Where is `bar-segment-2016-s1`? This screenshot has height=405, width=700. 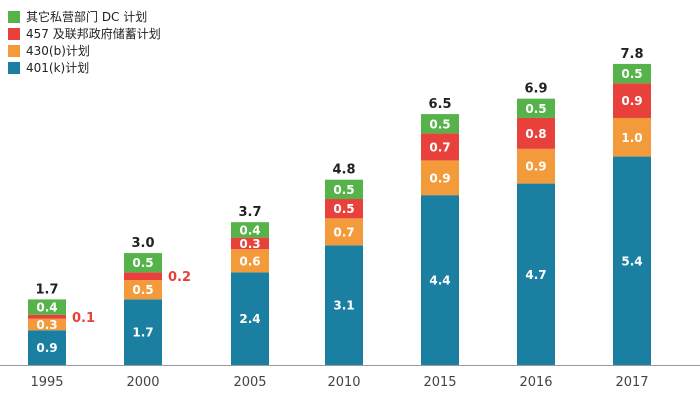
bar-segment-2016-s1 is located at coordinates (536, 166).